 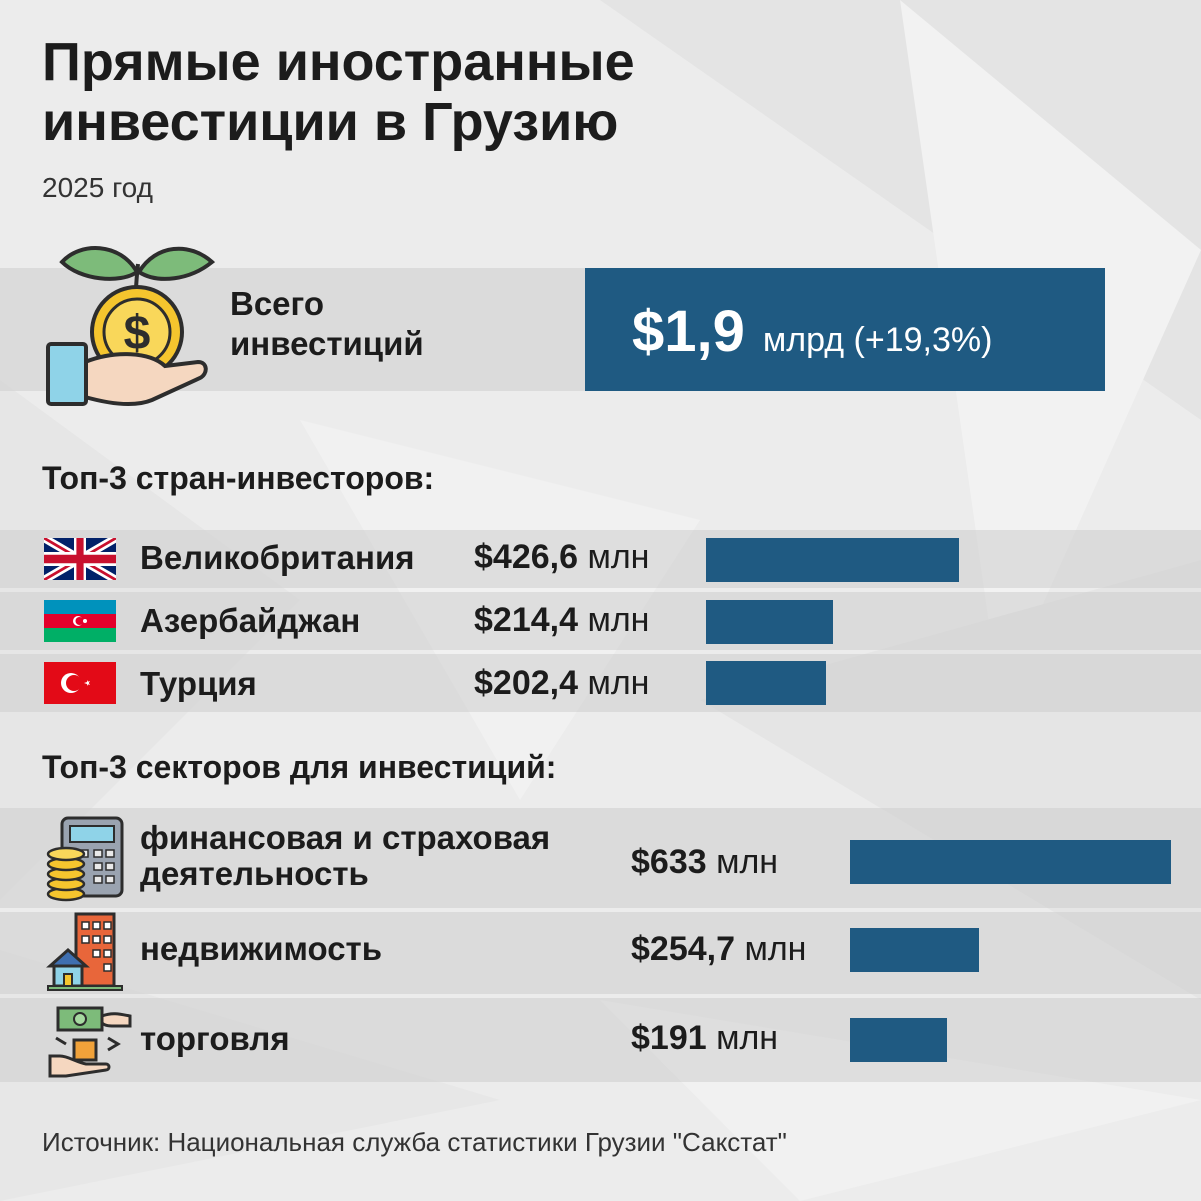 I want to click on sector-name: недвижимость, so click(x=261, y=948).